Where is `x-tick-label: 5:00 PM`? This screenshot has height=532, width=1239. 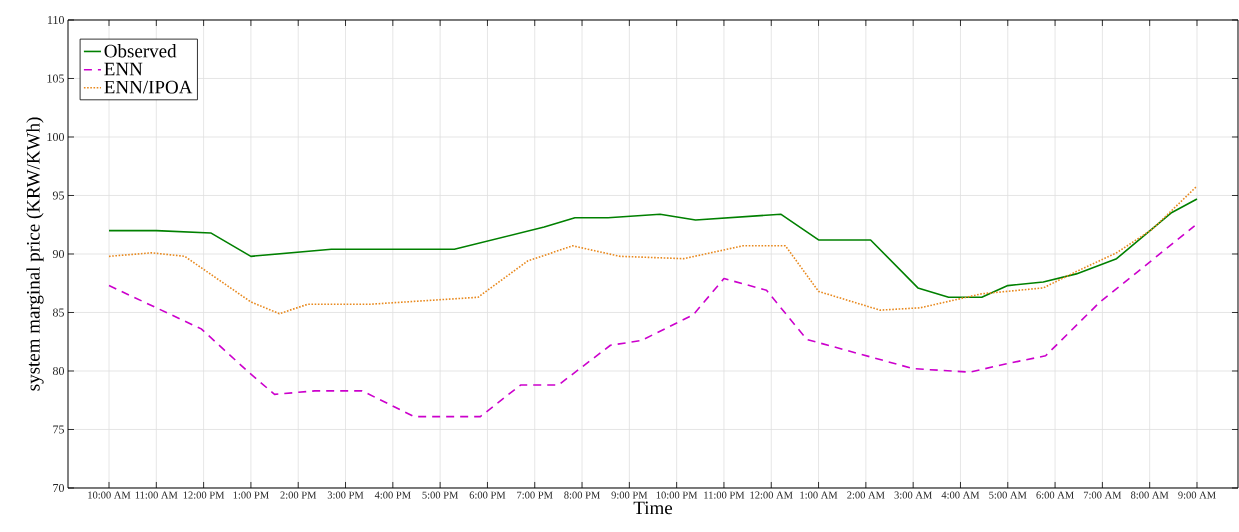 x-tick-label: 5:00 PM is located at coordinates (440, 495).